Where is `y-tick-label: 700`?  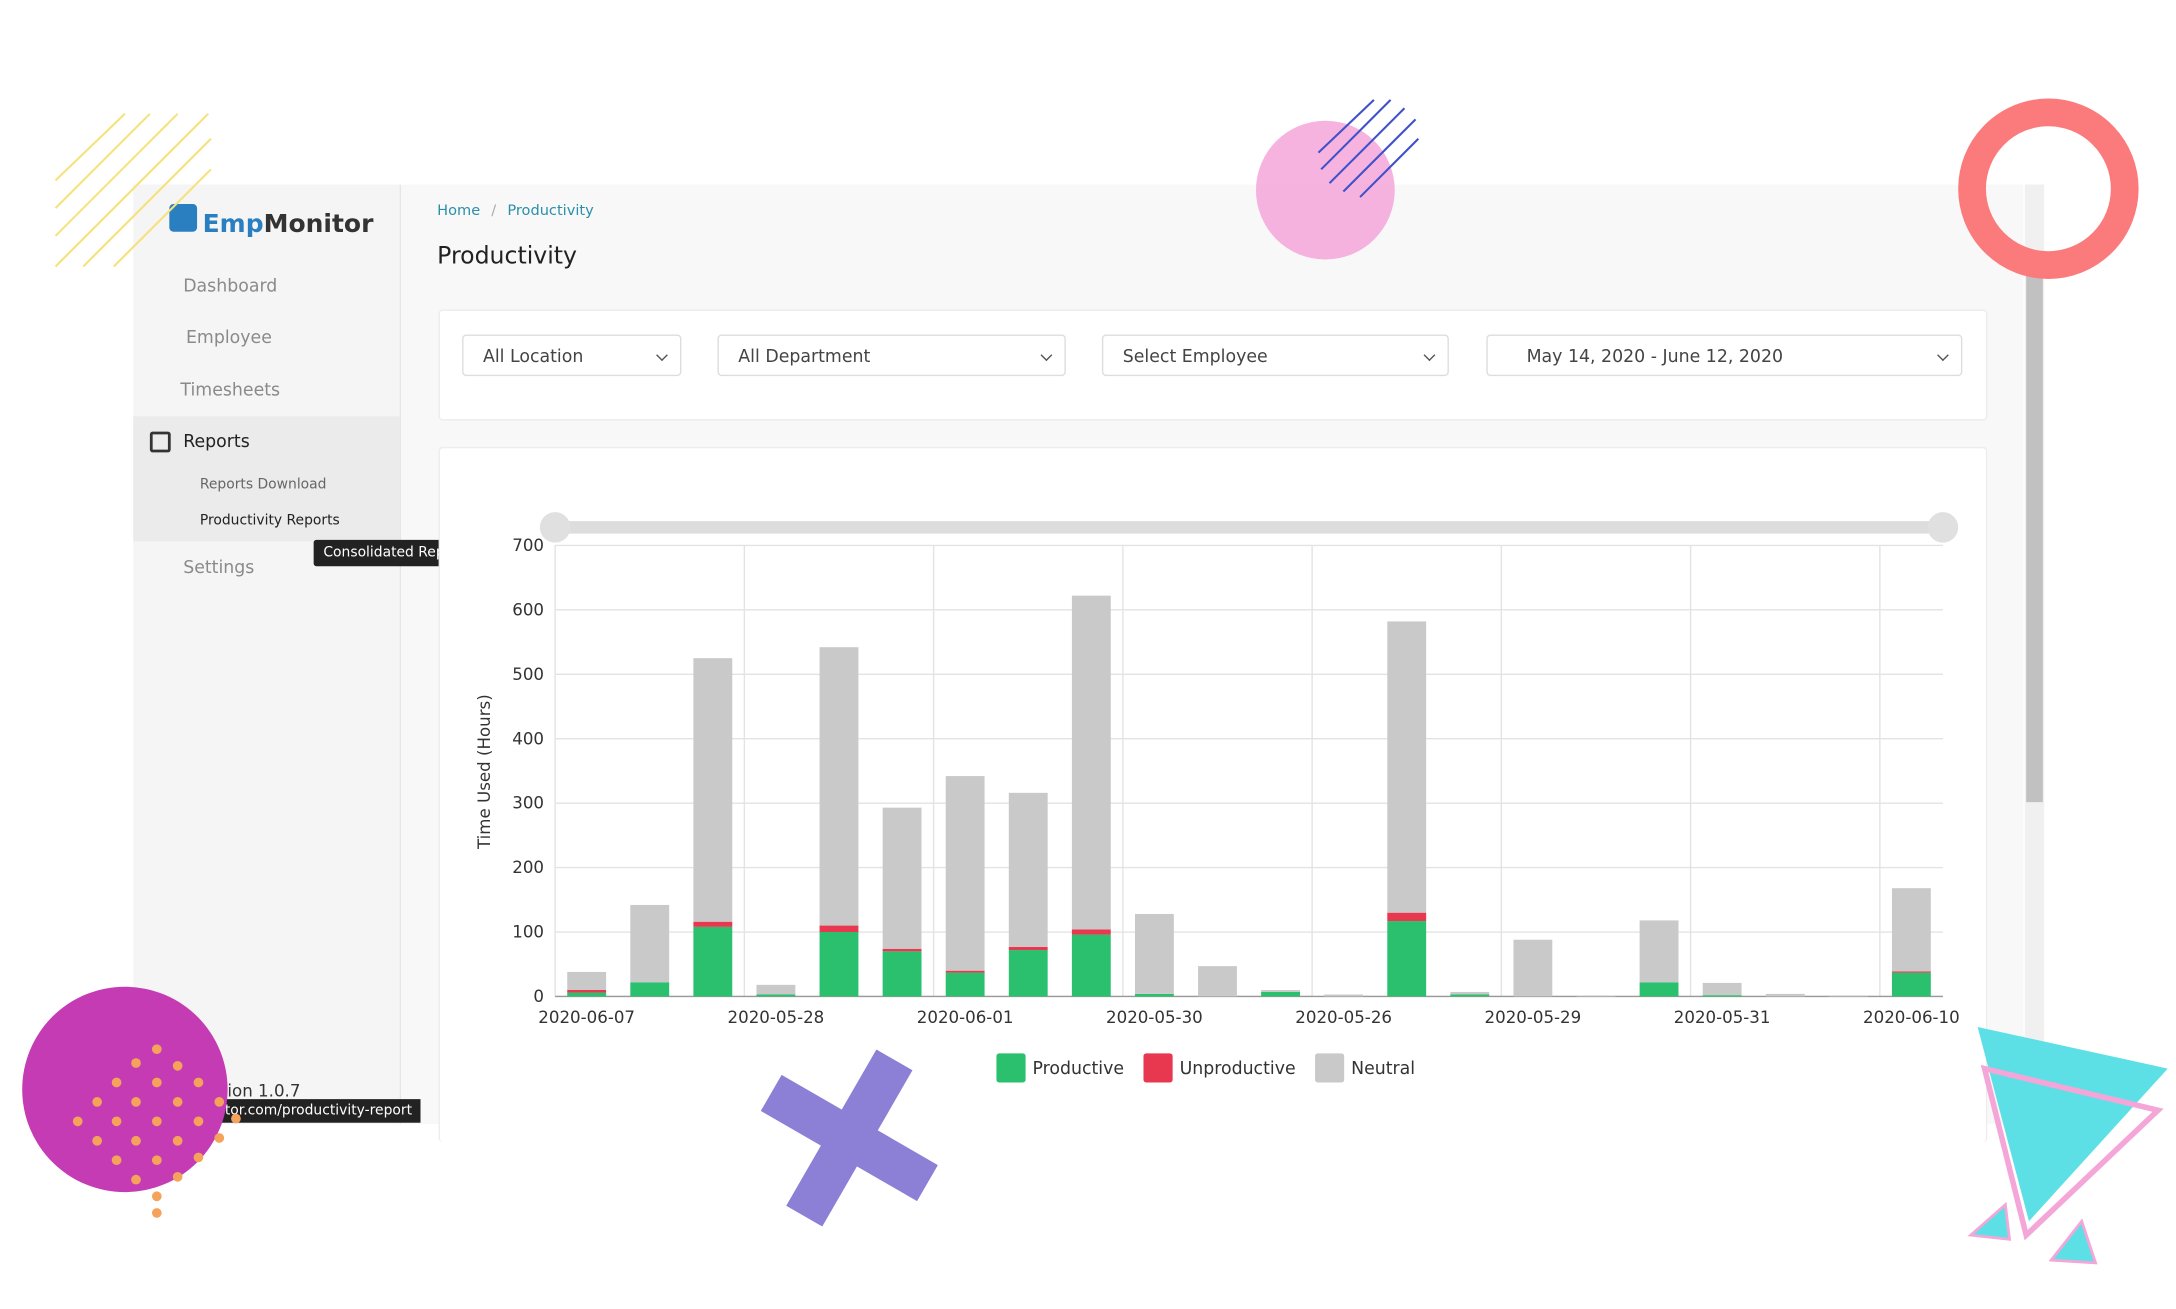 y-tick-label: 700 is located at coordinates (528, 545).